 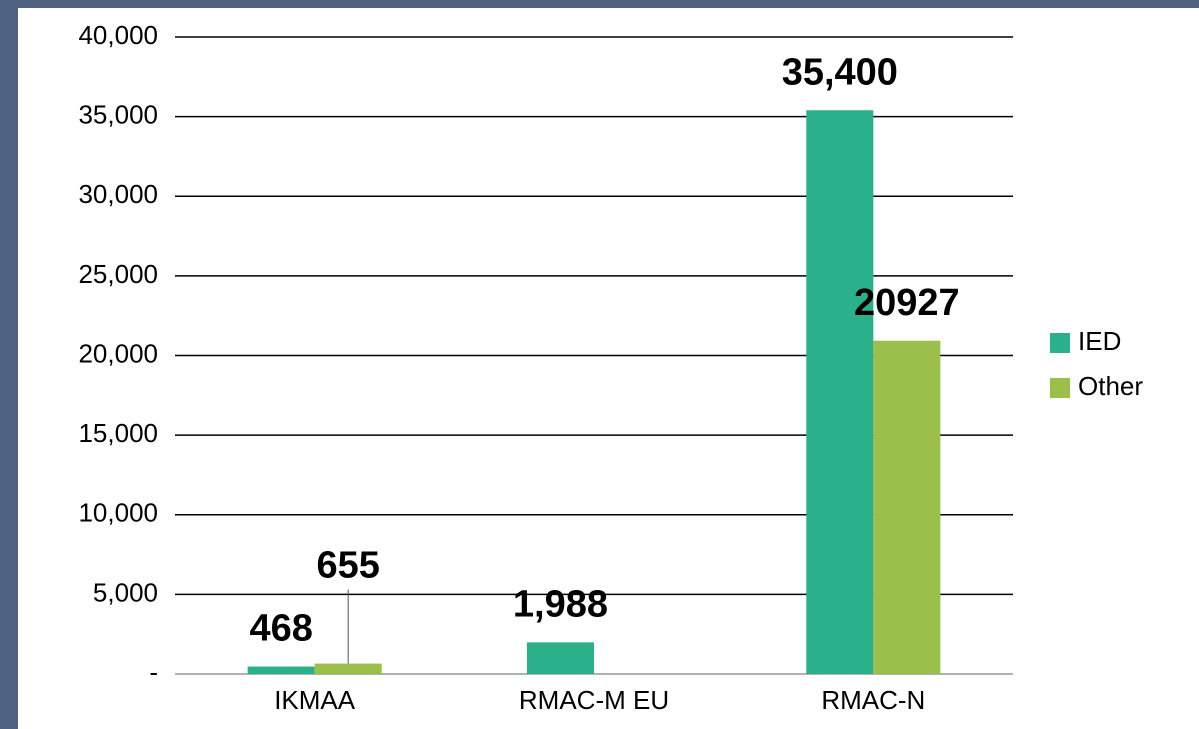 What do you see at coordinates (118, 35) in the screenshot?
I see `y-tick-label: 40,000` at bounding box center [118, 35].